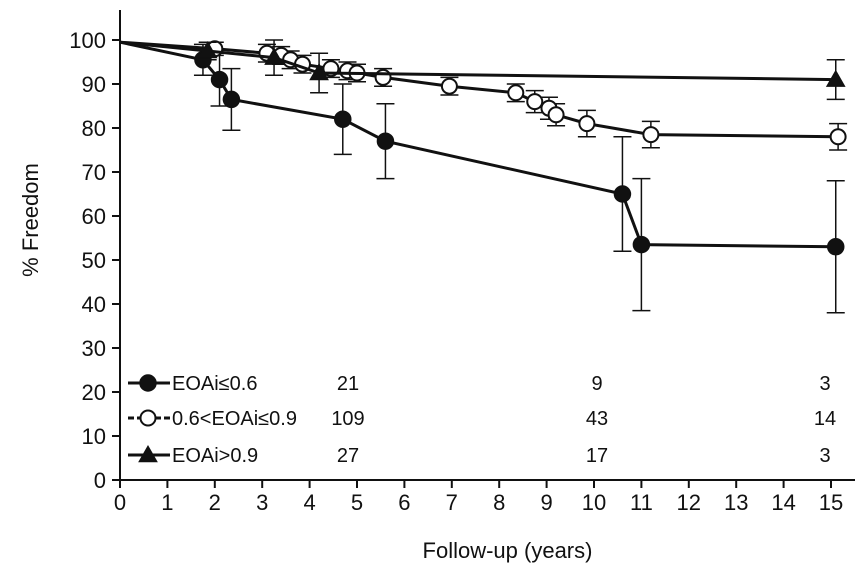 The width and height of the screenshot is (868, 571). What do you see at coordinates (120, 502) in the screenshot?
I see `x-tick-label: 0` at bounding box center [120, 502].